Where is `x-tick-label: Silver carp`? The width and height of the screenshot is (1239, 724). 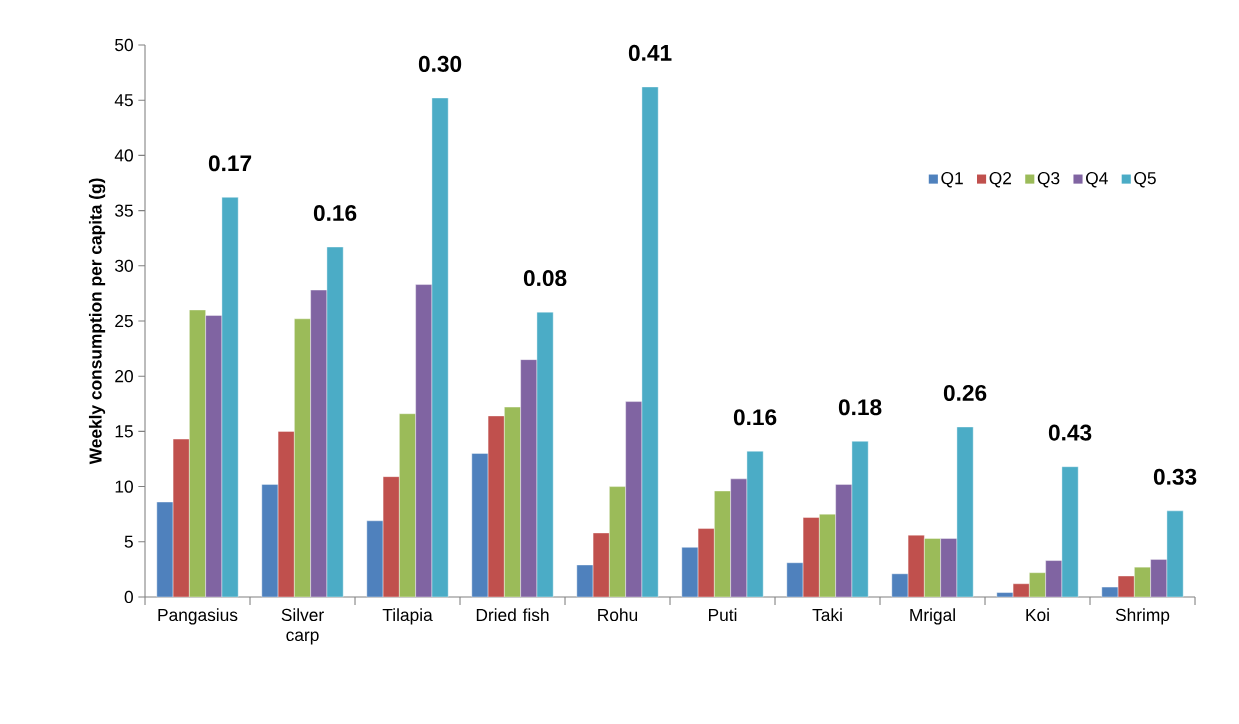
x-tick-label: Silver carp is located at coordinates (302, 626).